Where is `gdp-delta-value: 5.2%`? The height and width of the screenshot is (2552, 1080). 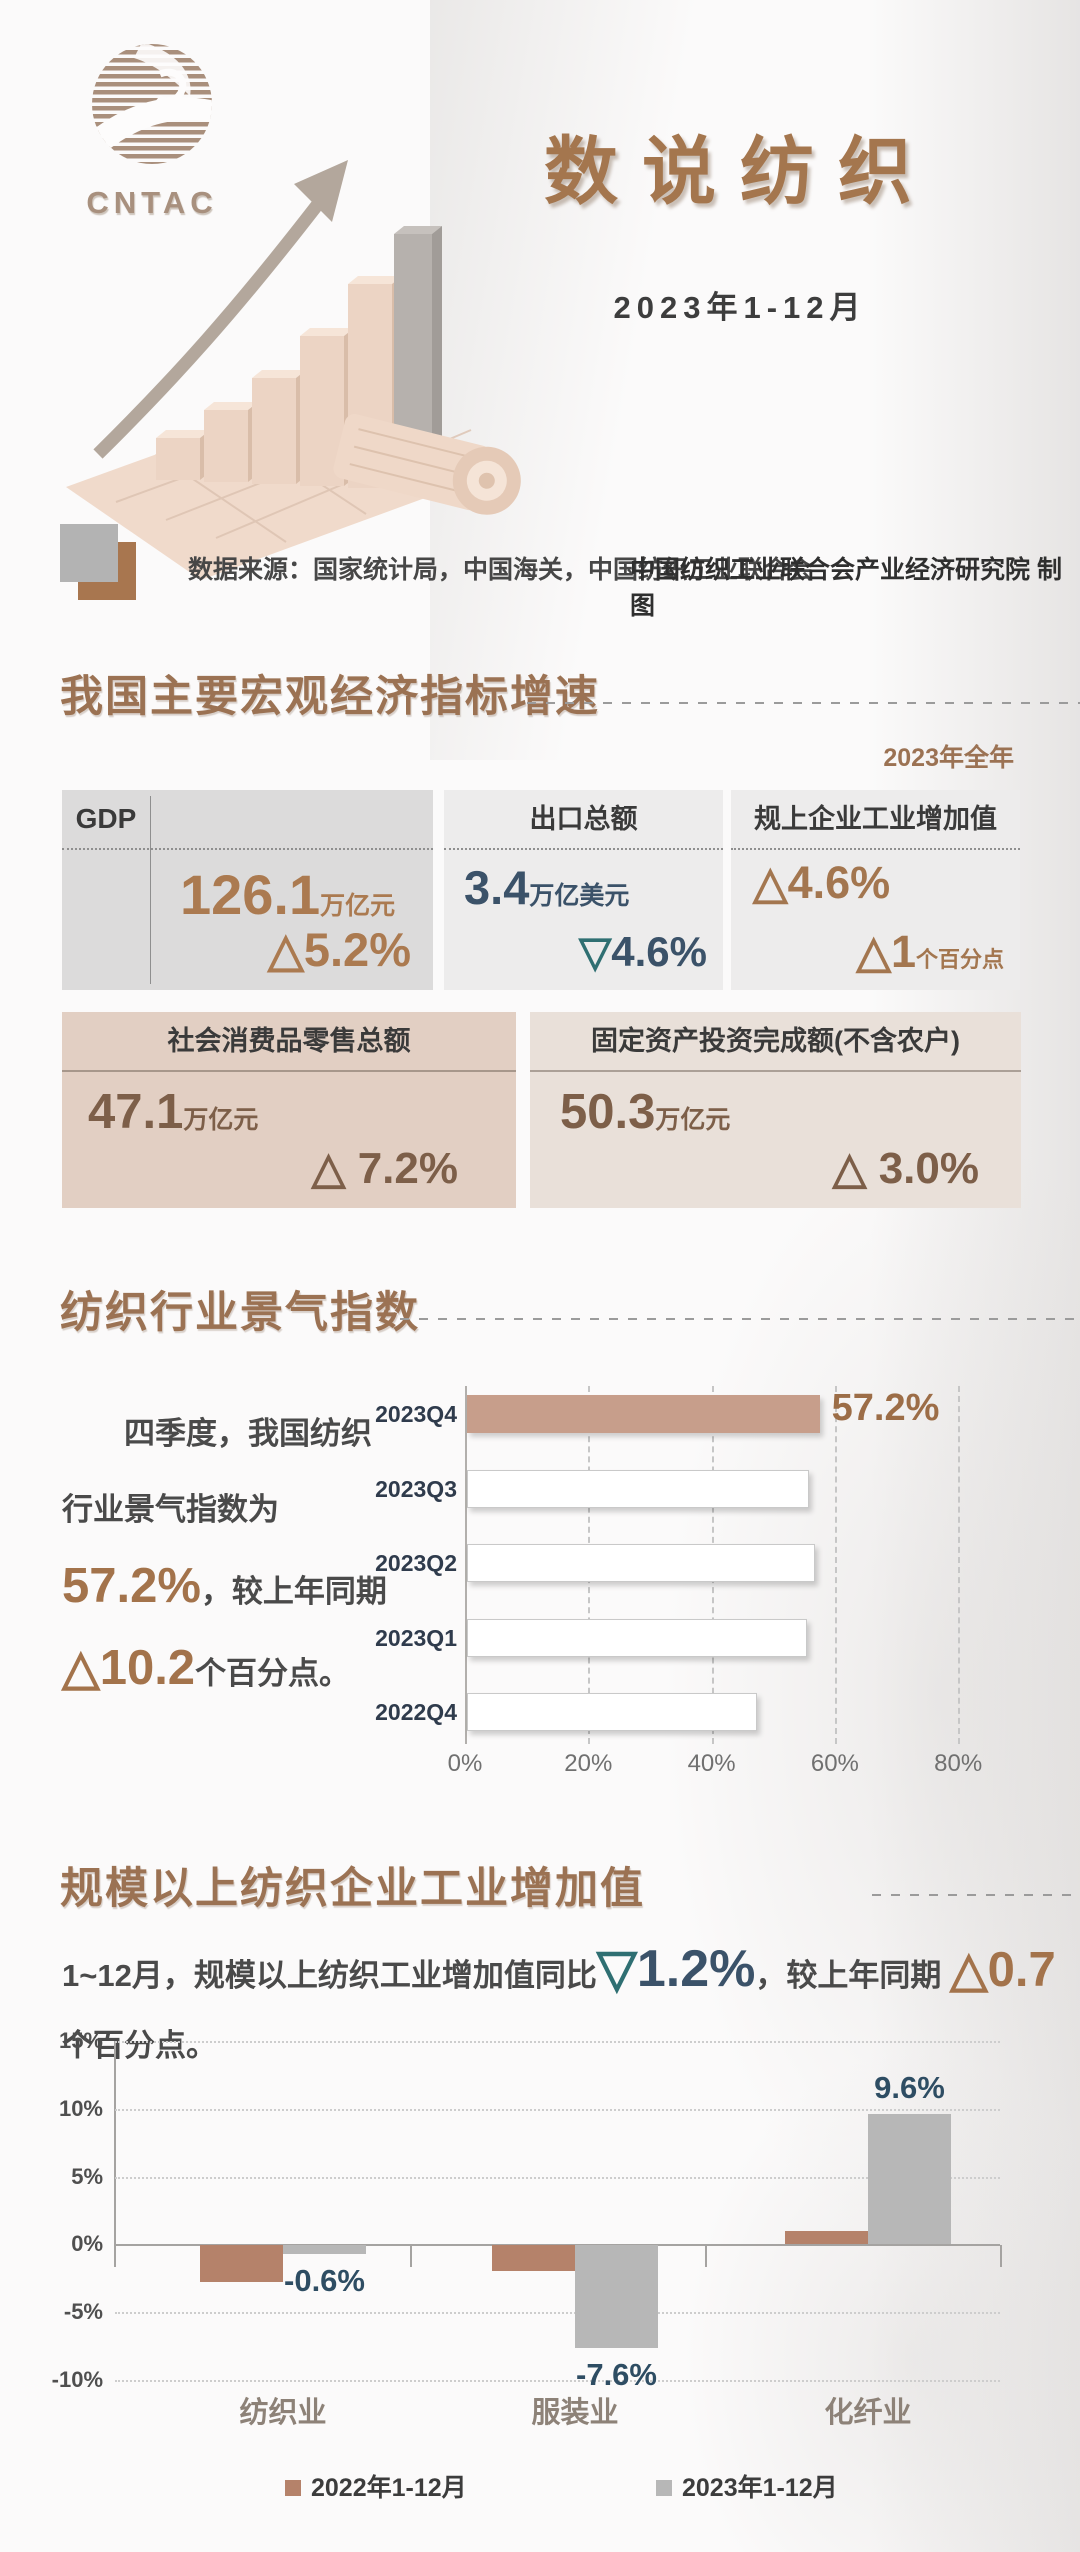 gdp-delta-value: 5.2% is located at coordinates (357, 949).